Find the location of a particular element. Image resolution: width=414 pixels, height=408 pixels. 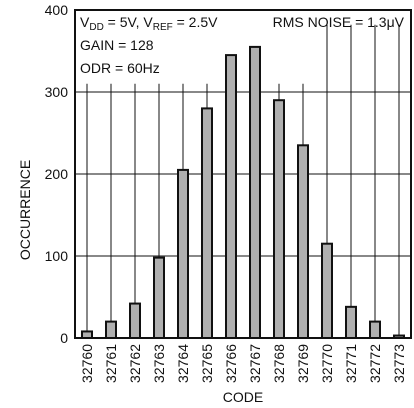

y-tick-label: 100 is located at coordinates (57, 256).